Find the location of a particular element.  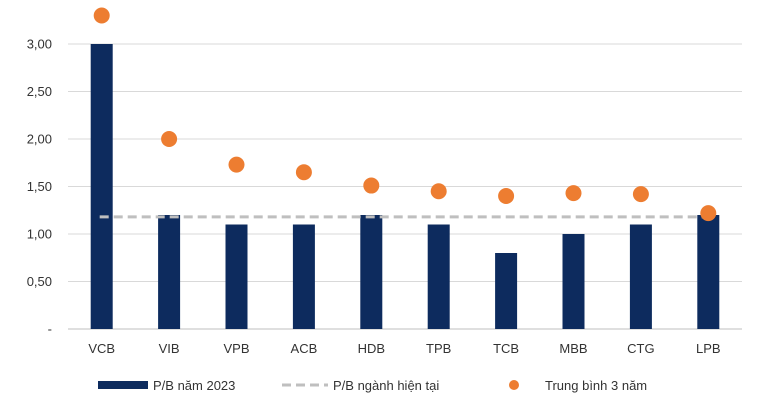

x-tick-label: MBB is located at coordinates (573, 348).